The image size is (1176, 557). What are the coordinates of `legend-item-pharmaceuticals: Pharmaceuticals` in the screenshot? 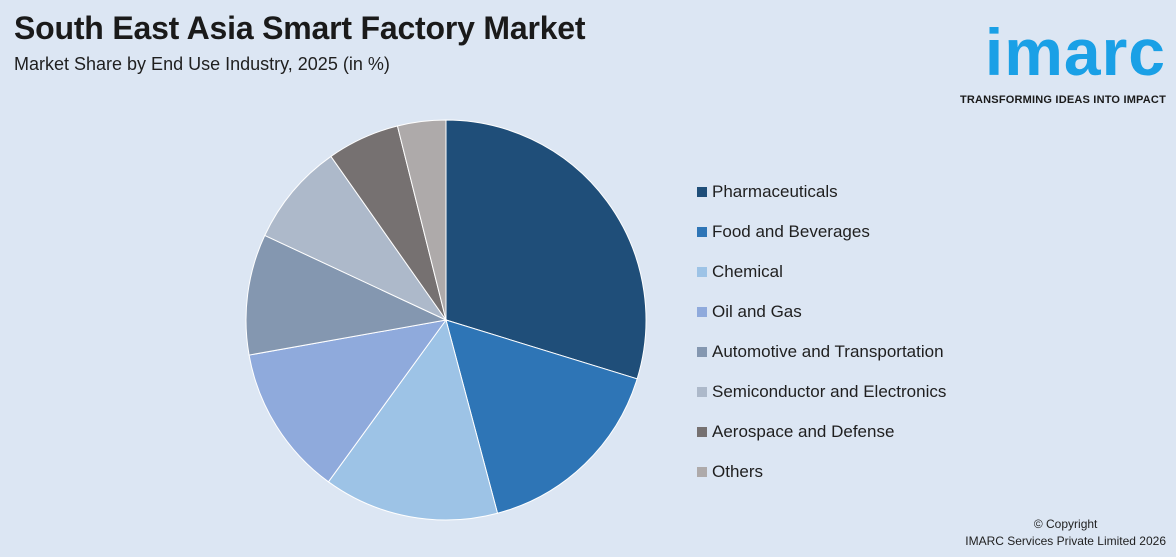 It's located at (821, 192).